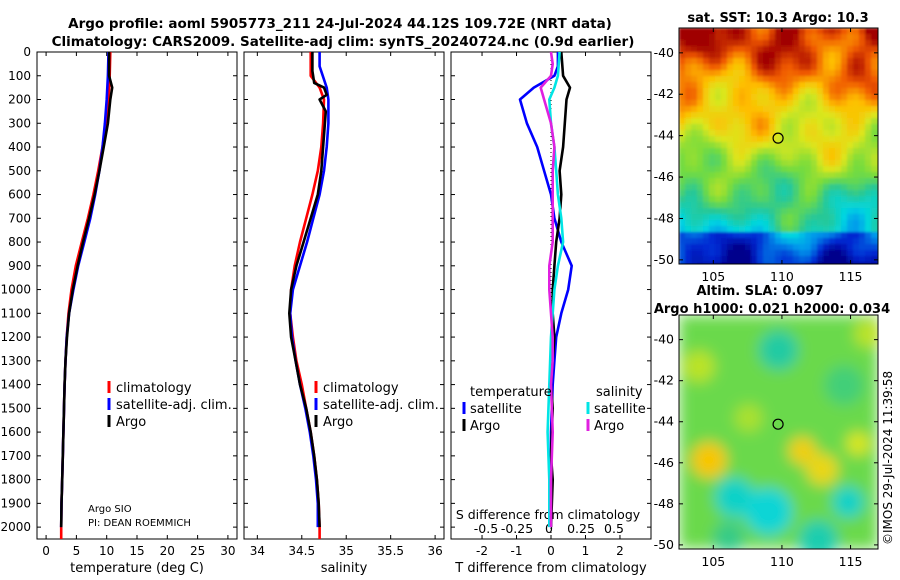 The height and width of the screenshot is (580, 900). Describe the element at coordinates (698, 366) in the screenshot. I see `sla-anomaly-blob` at that location.